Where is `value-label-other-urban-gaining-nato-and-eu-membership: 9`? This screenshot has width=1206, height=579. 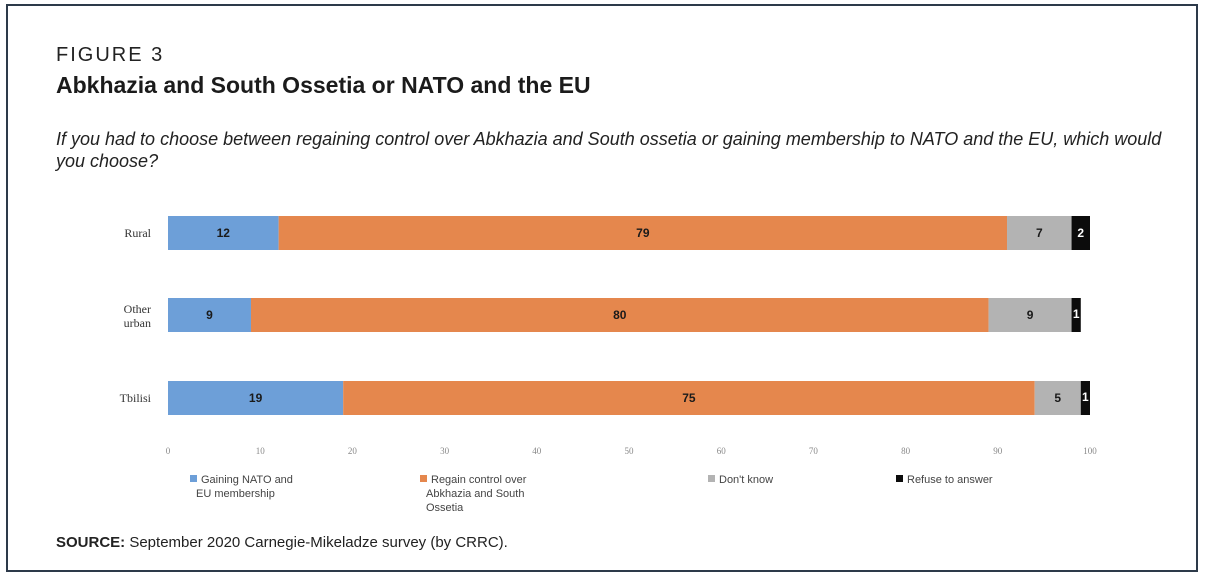 value-label-other-urban-gaining-nato-and-eu-membership: 9 is located at coordinates (209, 315).